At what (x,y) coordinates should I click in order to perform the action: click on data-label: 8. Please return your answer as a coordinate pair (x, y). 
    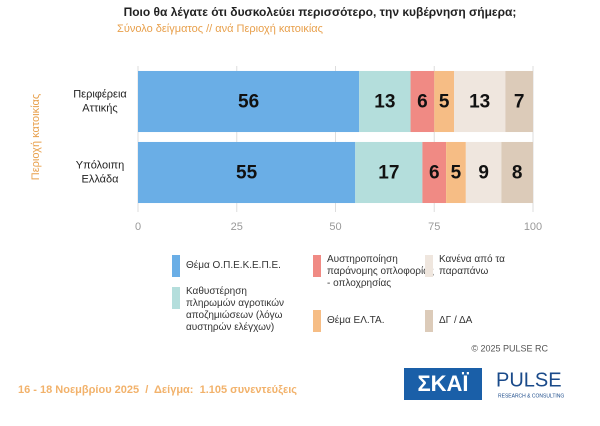
    Looking at the image, I should click on (517, 173).